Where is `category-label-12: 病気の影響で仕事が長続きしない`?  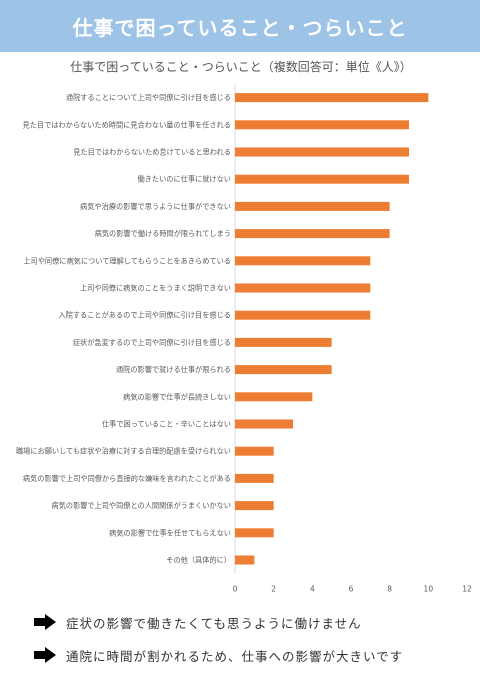
category-label-12: 病気の影響で仕事が長続きしない is located at coordinates (177, 396).